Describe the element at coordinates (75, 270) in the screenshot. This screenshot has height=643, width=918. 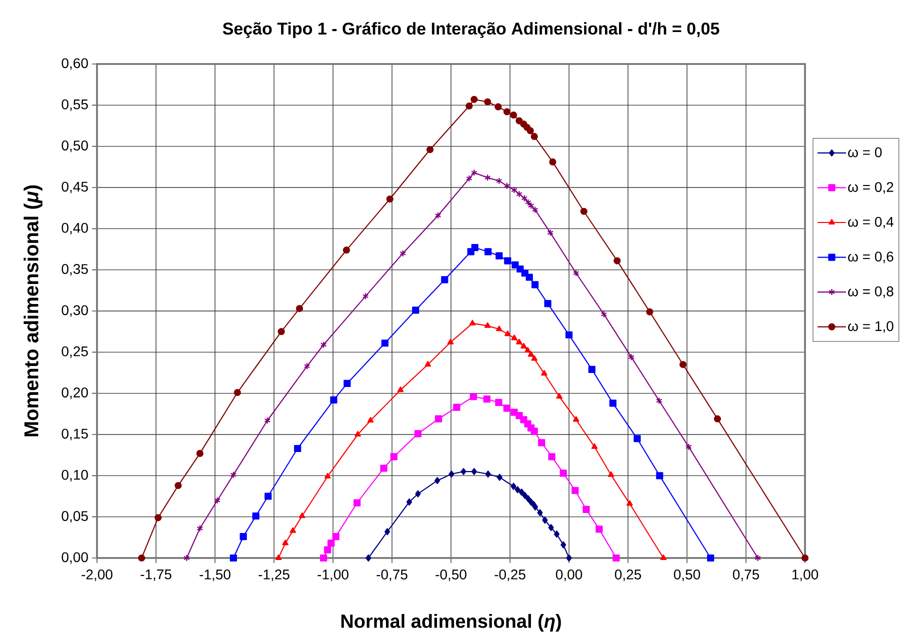
I see `y-tick-label: 0,35` at that location.